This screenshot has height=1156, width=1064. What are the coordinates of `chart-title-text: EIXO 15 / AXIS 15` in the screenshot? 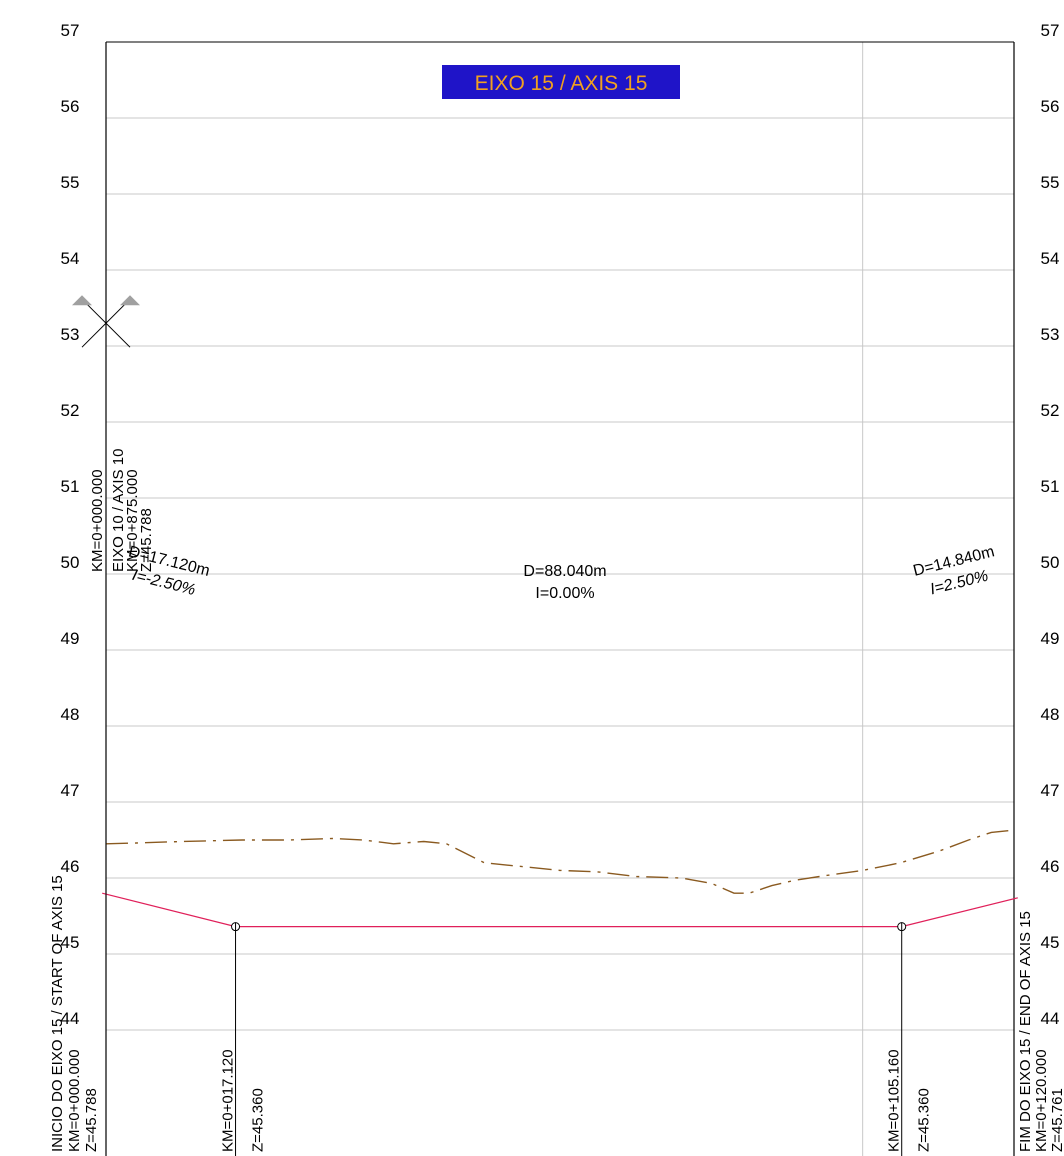 It's located at (561, 83).